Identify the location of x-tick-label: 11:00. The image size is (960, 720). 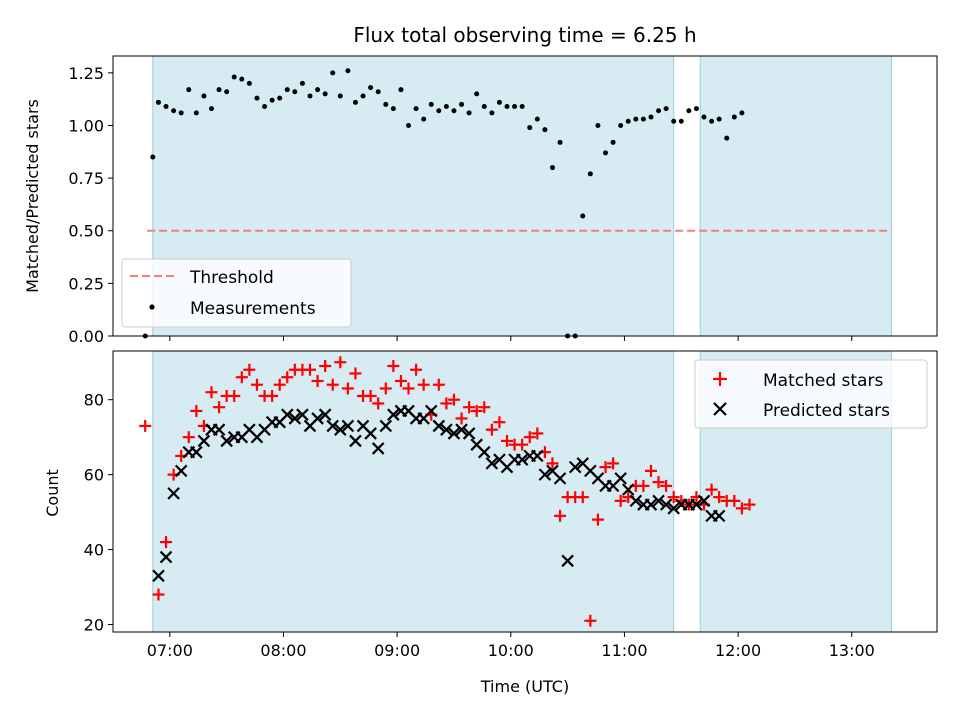
(624, 650).